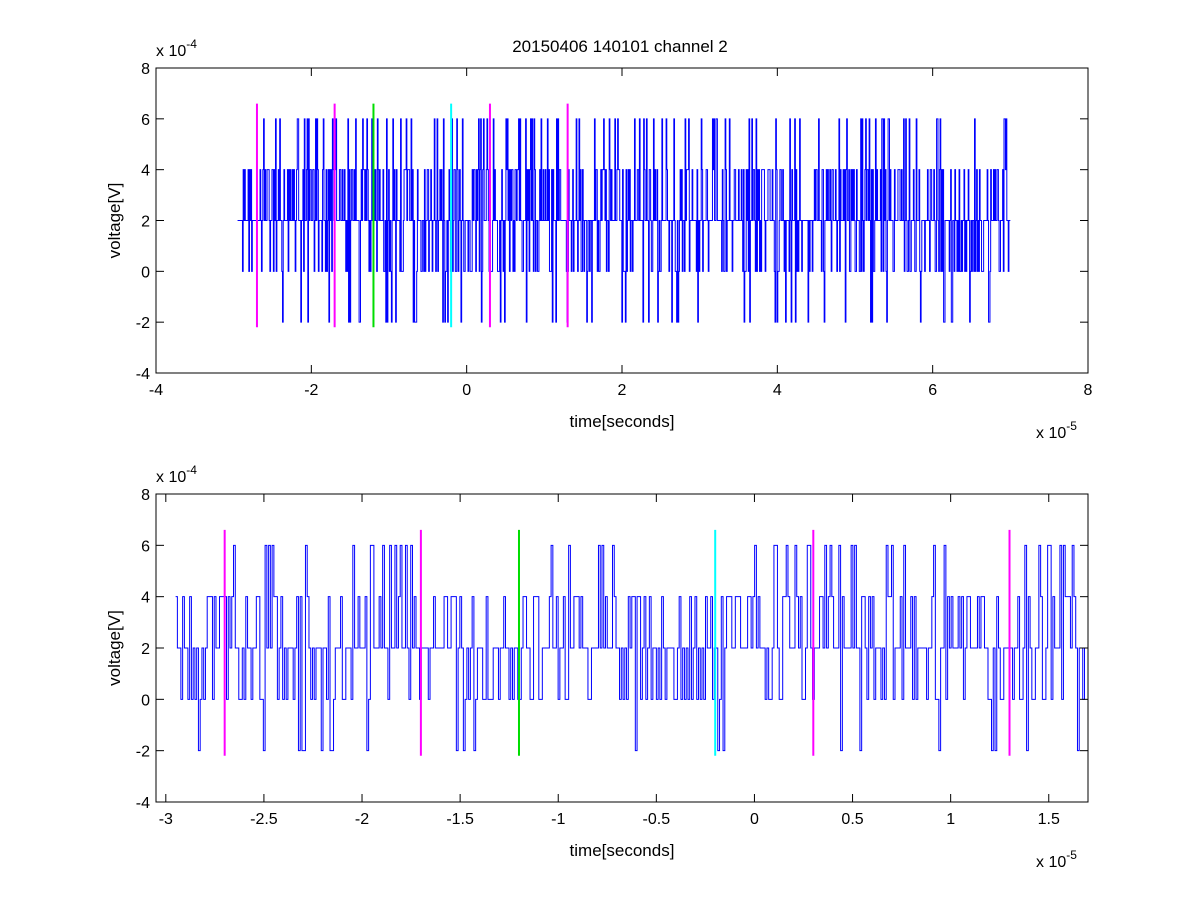 Image resolution: width=1200 pixels, height=900 pixels. I want to click on bottom-y-tick-label: -2, so click(143, 752).